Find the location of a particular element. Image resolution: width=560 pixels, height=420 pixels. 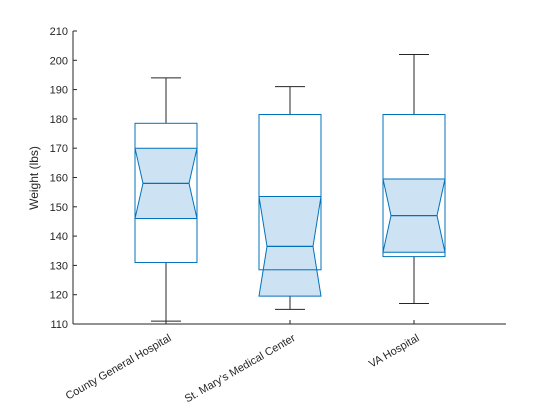

x-tick-label: VA Hospital is located at coordinates (394, 351).